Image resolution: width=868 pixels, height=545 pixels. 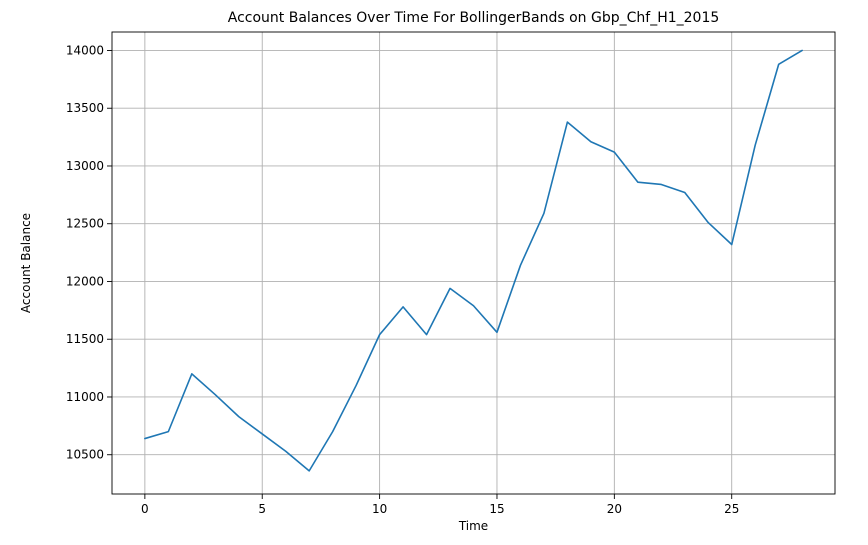 I want to click on y-tick-label: 13000, so click(x=85, y=166).